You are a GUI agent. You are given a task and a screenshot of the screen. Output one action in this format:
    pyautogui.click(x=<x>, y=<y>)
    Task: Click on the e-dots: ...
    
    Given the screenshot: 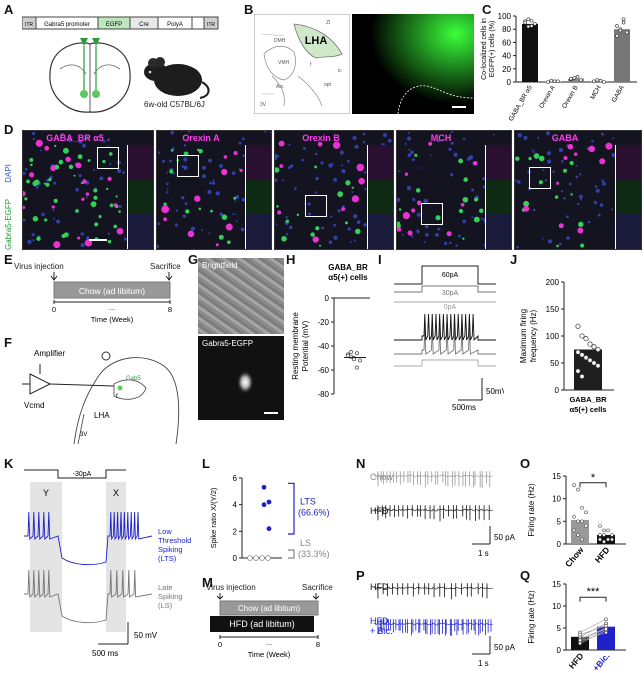 What is the action you would take?
    pyautogui.click(x=112, y=307)
    